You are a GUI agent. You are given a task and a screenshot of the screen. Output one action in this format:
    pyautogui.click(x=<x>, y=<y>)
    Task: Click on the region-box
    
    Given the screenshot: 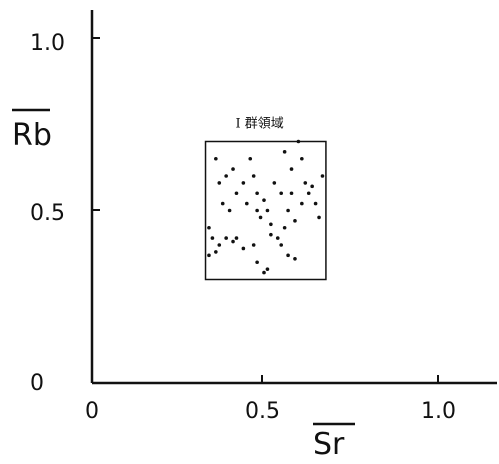 What is the action you would take?
    pyautogui.click(x=265, y=210)
    